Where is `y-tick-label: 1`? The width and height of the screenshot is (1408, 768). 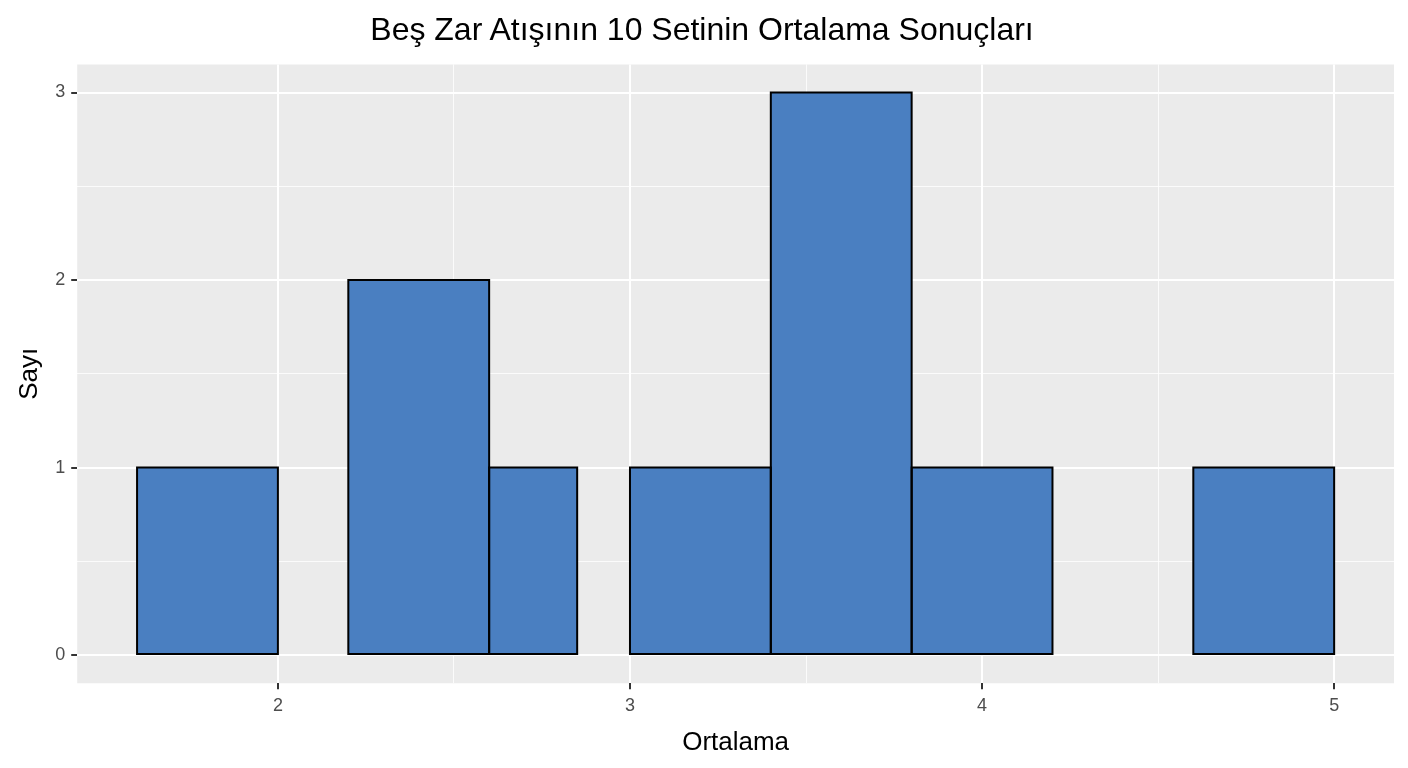
y-tick-label: 1 is located at coordinates (60, 466).